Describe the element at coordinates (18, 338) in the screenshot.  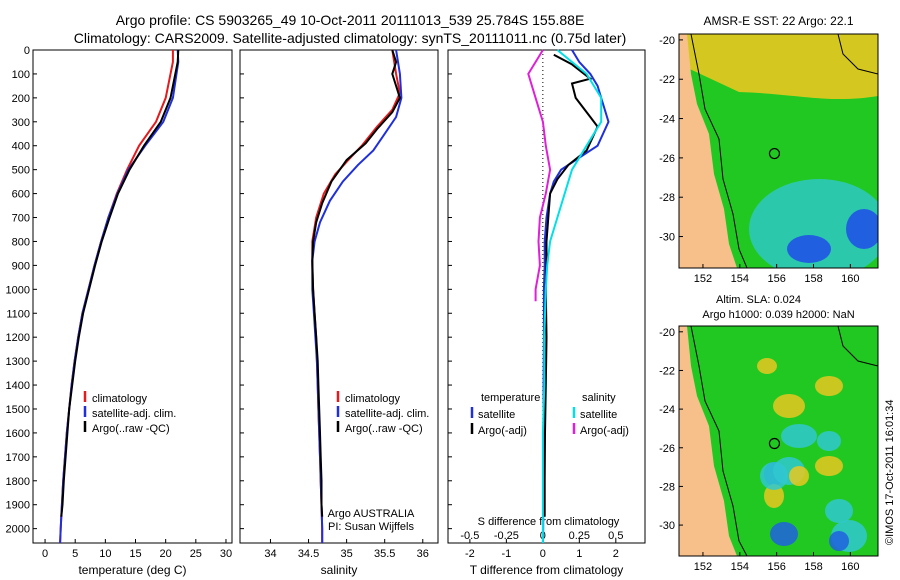
I see `depth-tick-label: 1200` at that location.